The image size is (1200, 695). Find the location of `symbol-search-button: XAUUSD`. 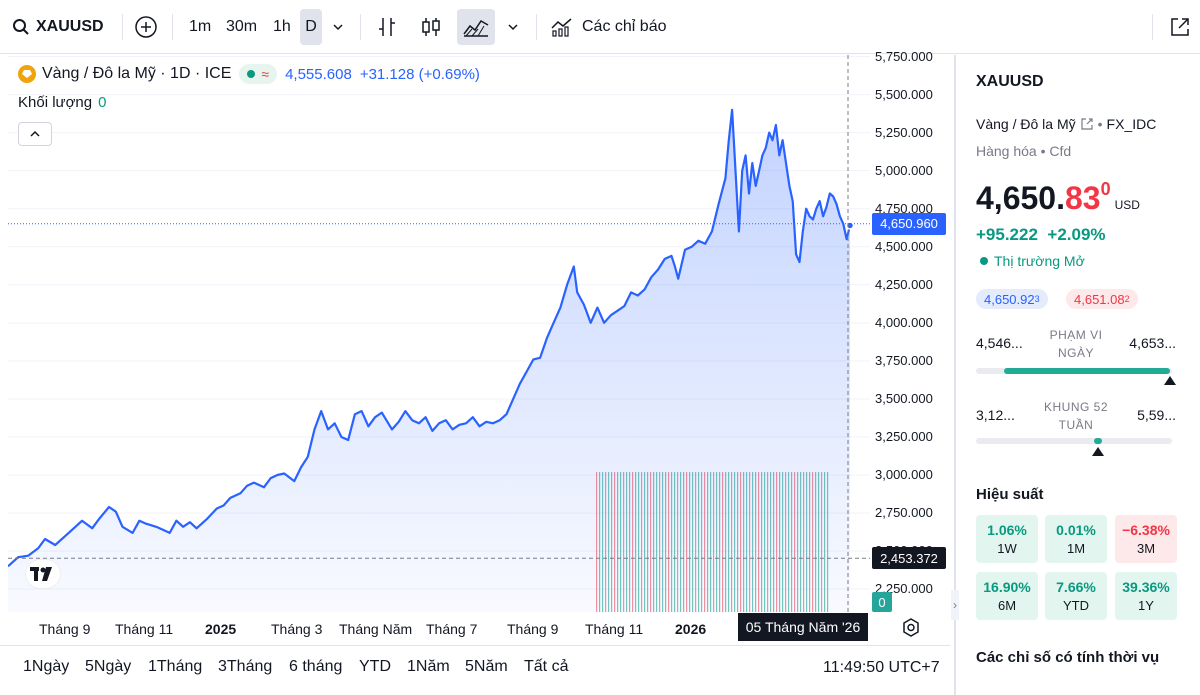

symbol-search-button: XAUUSD is located at coordinates (58, 27).